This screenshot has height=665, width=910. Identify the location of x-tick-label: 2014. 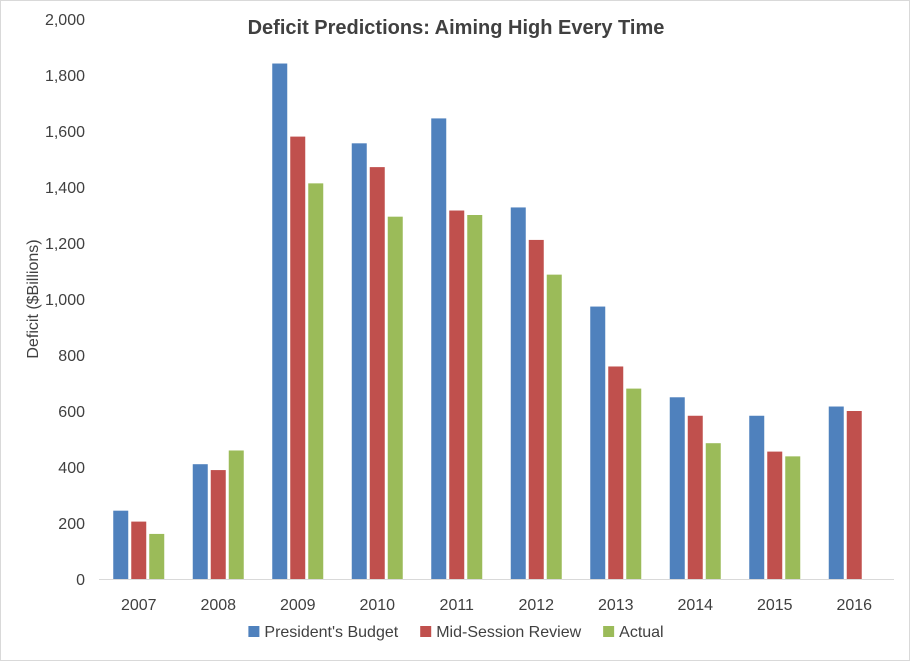
(695, 605).